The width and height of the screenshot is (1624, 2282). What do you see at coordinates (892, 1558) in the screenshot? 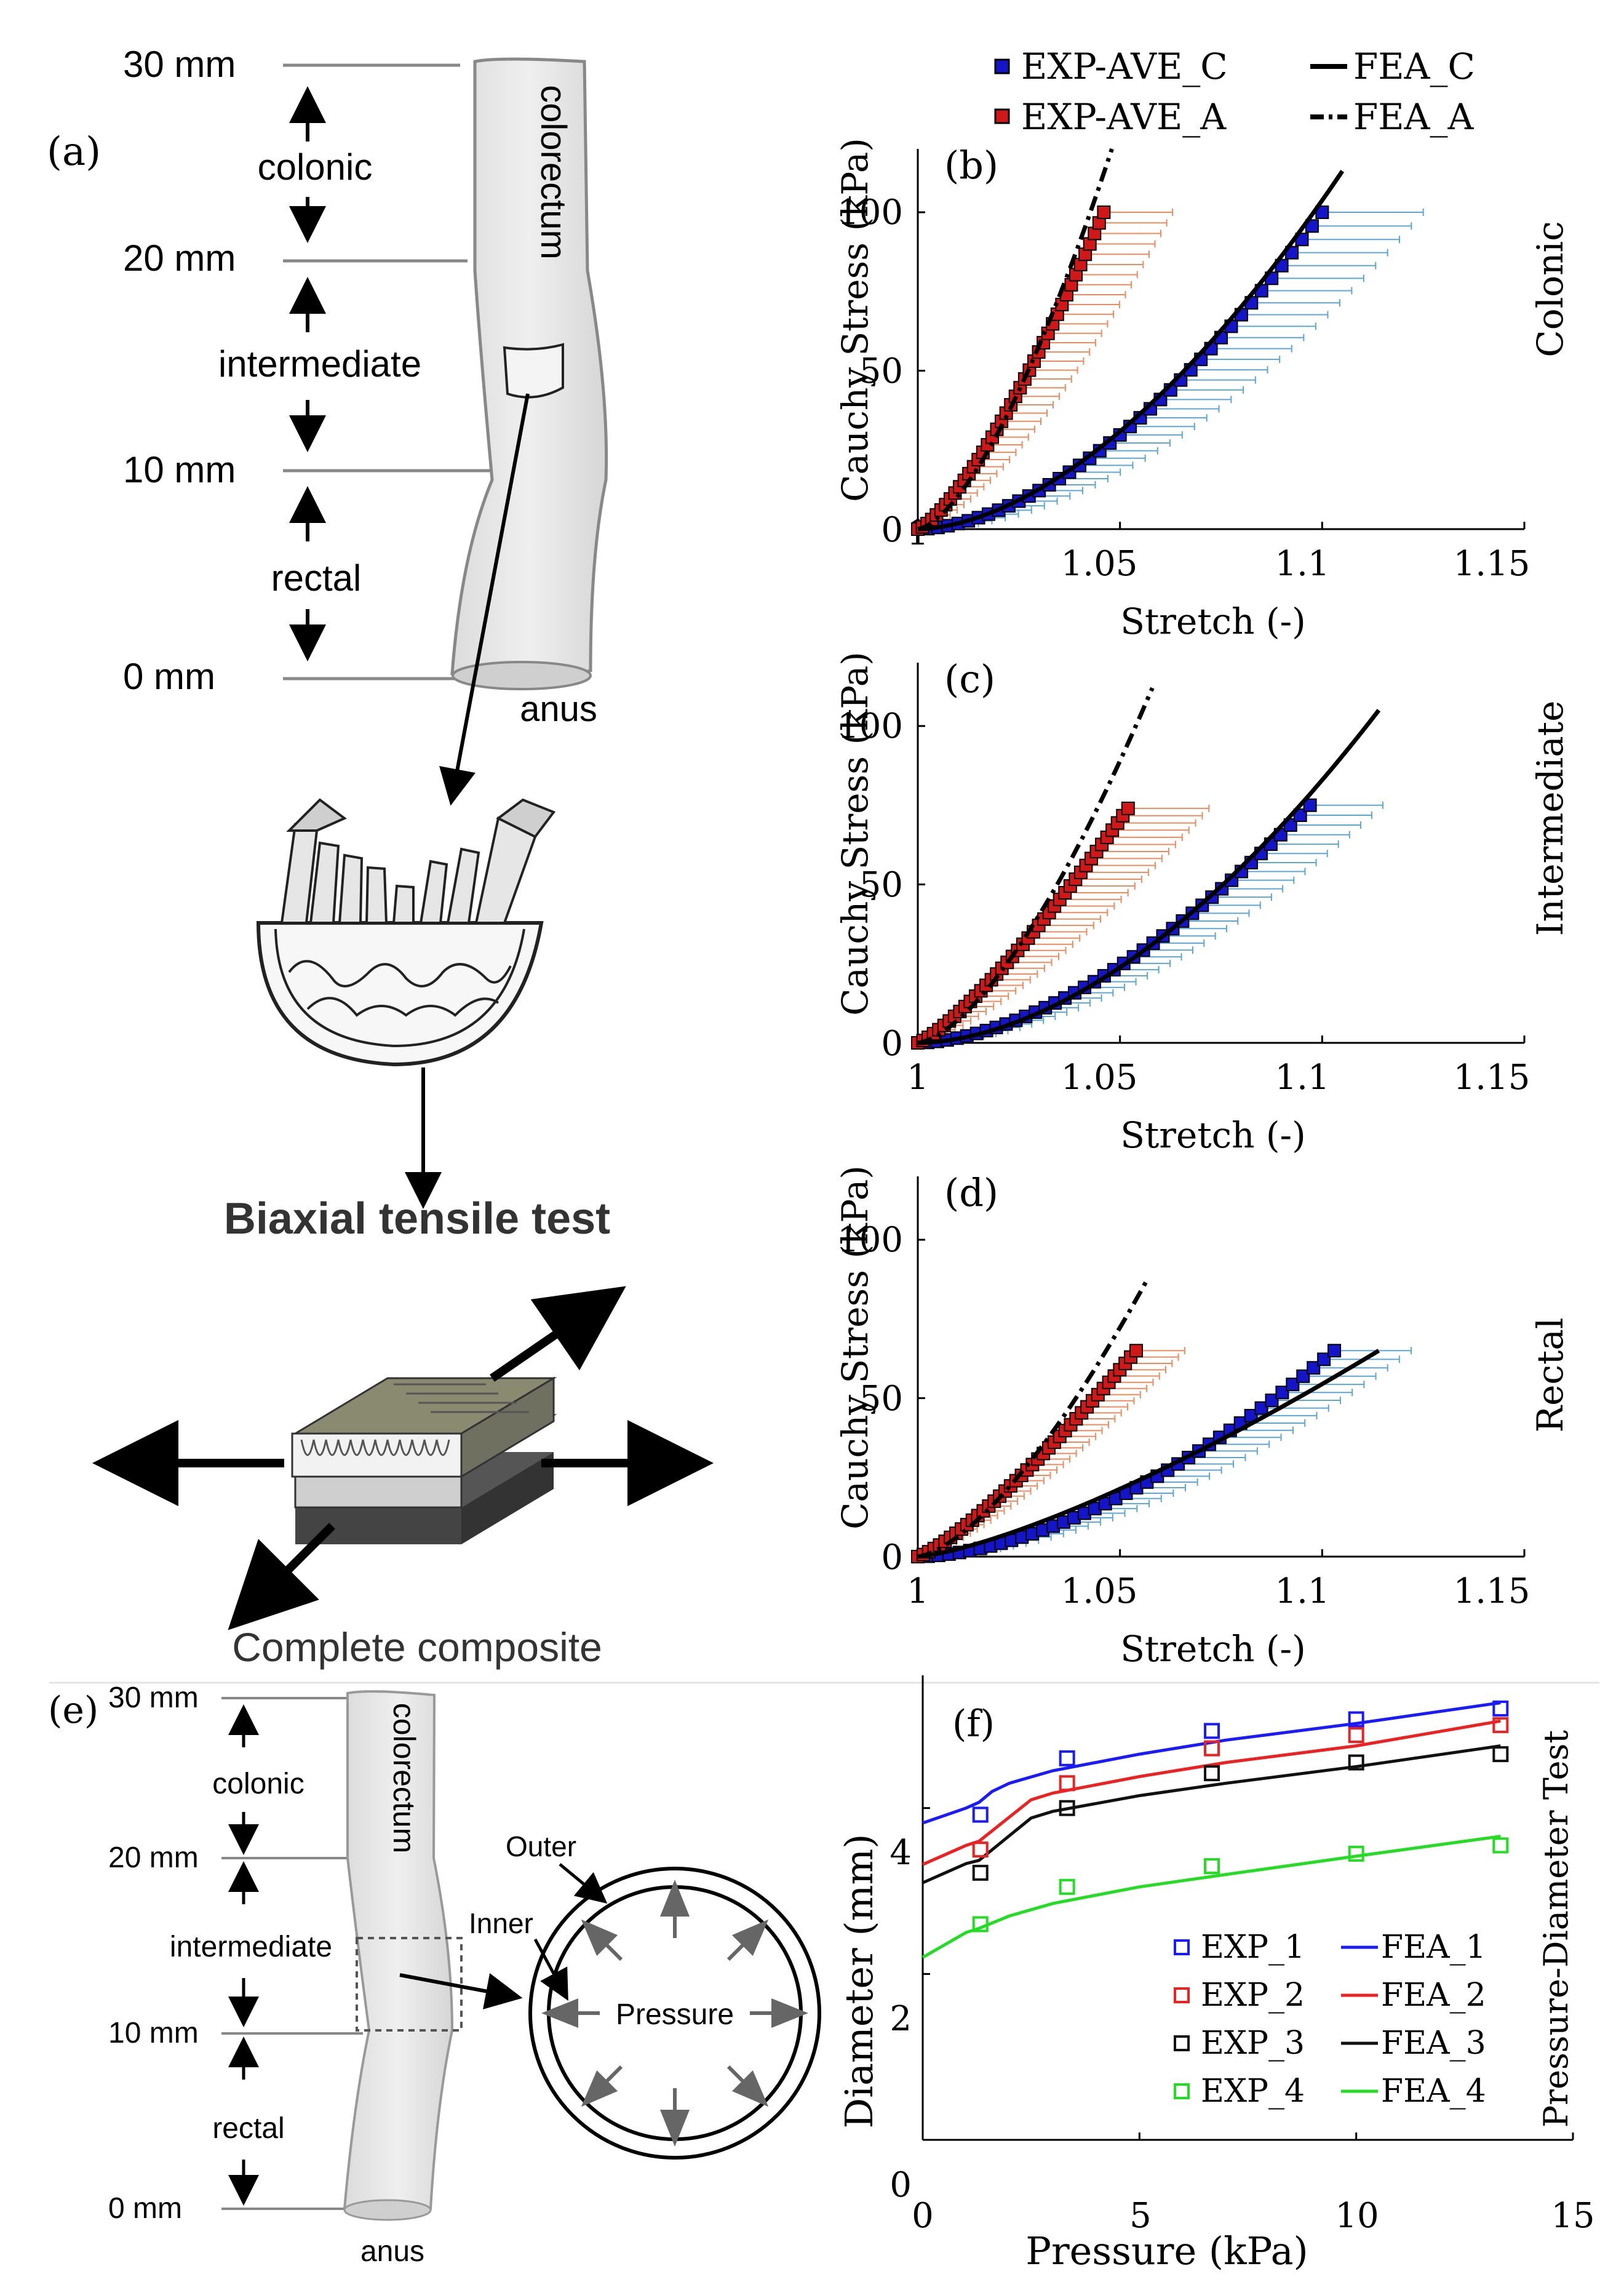
I see `ytick-d-0: 0` at bounding box center [892, 1558].